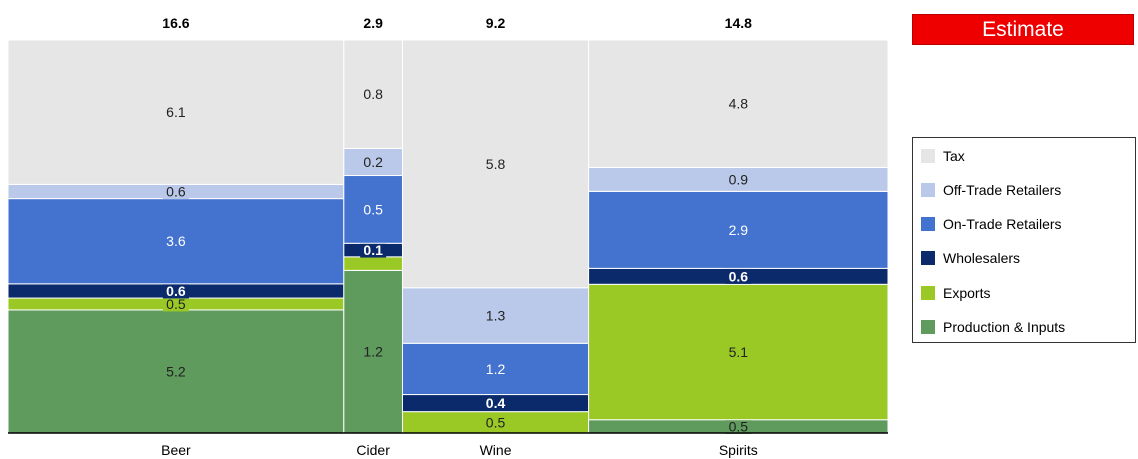 This screenshot has height=459, width=1138. I want to click on data-label-wine-off-trade-retailers: 1.3, so click(496, 316).